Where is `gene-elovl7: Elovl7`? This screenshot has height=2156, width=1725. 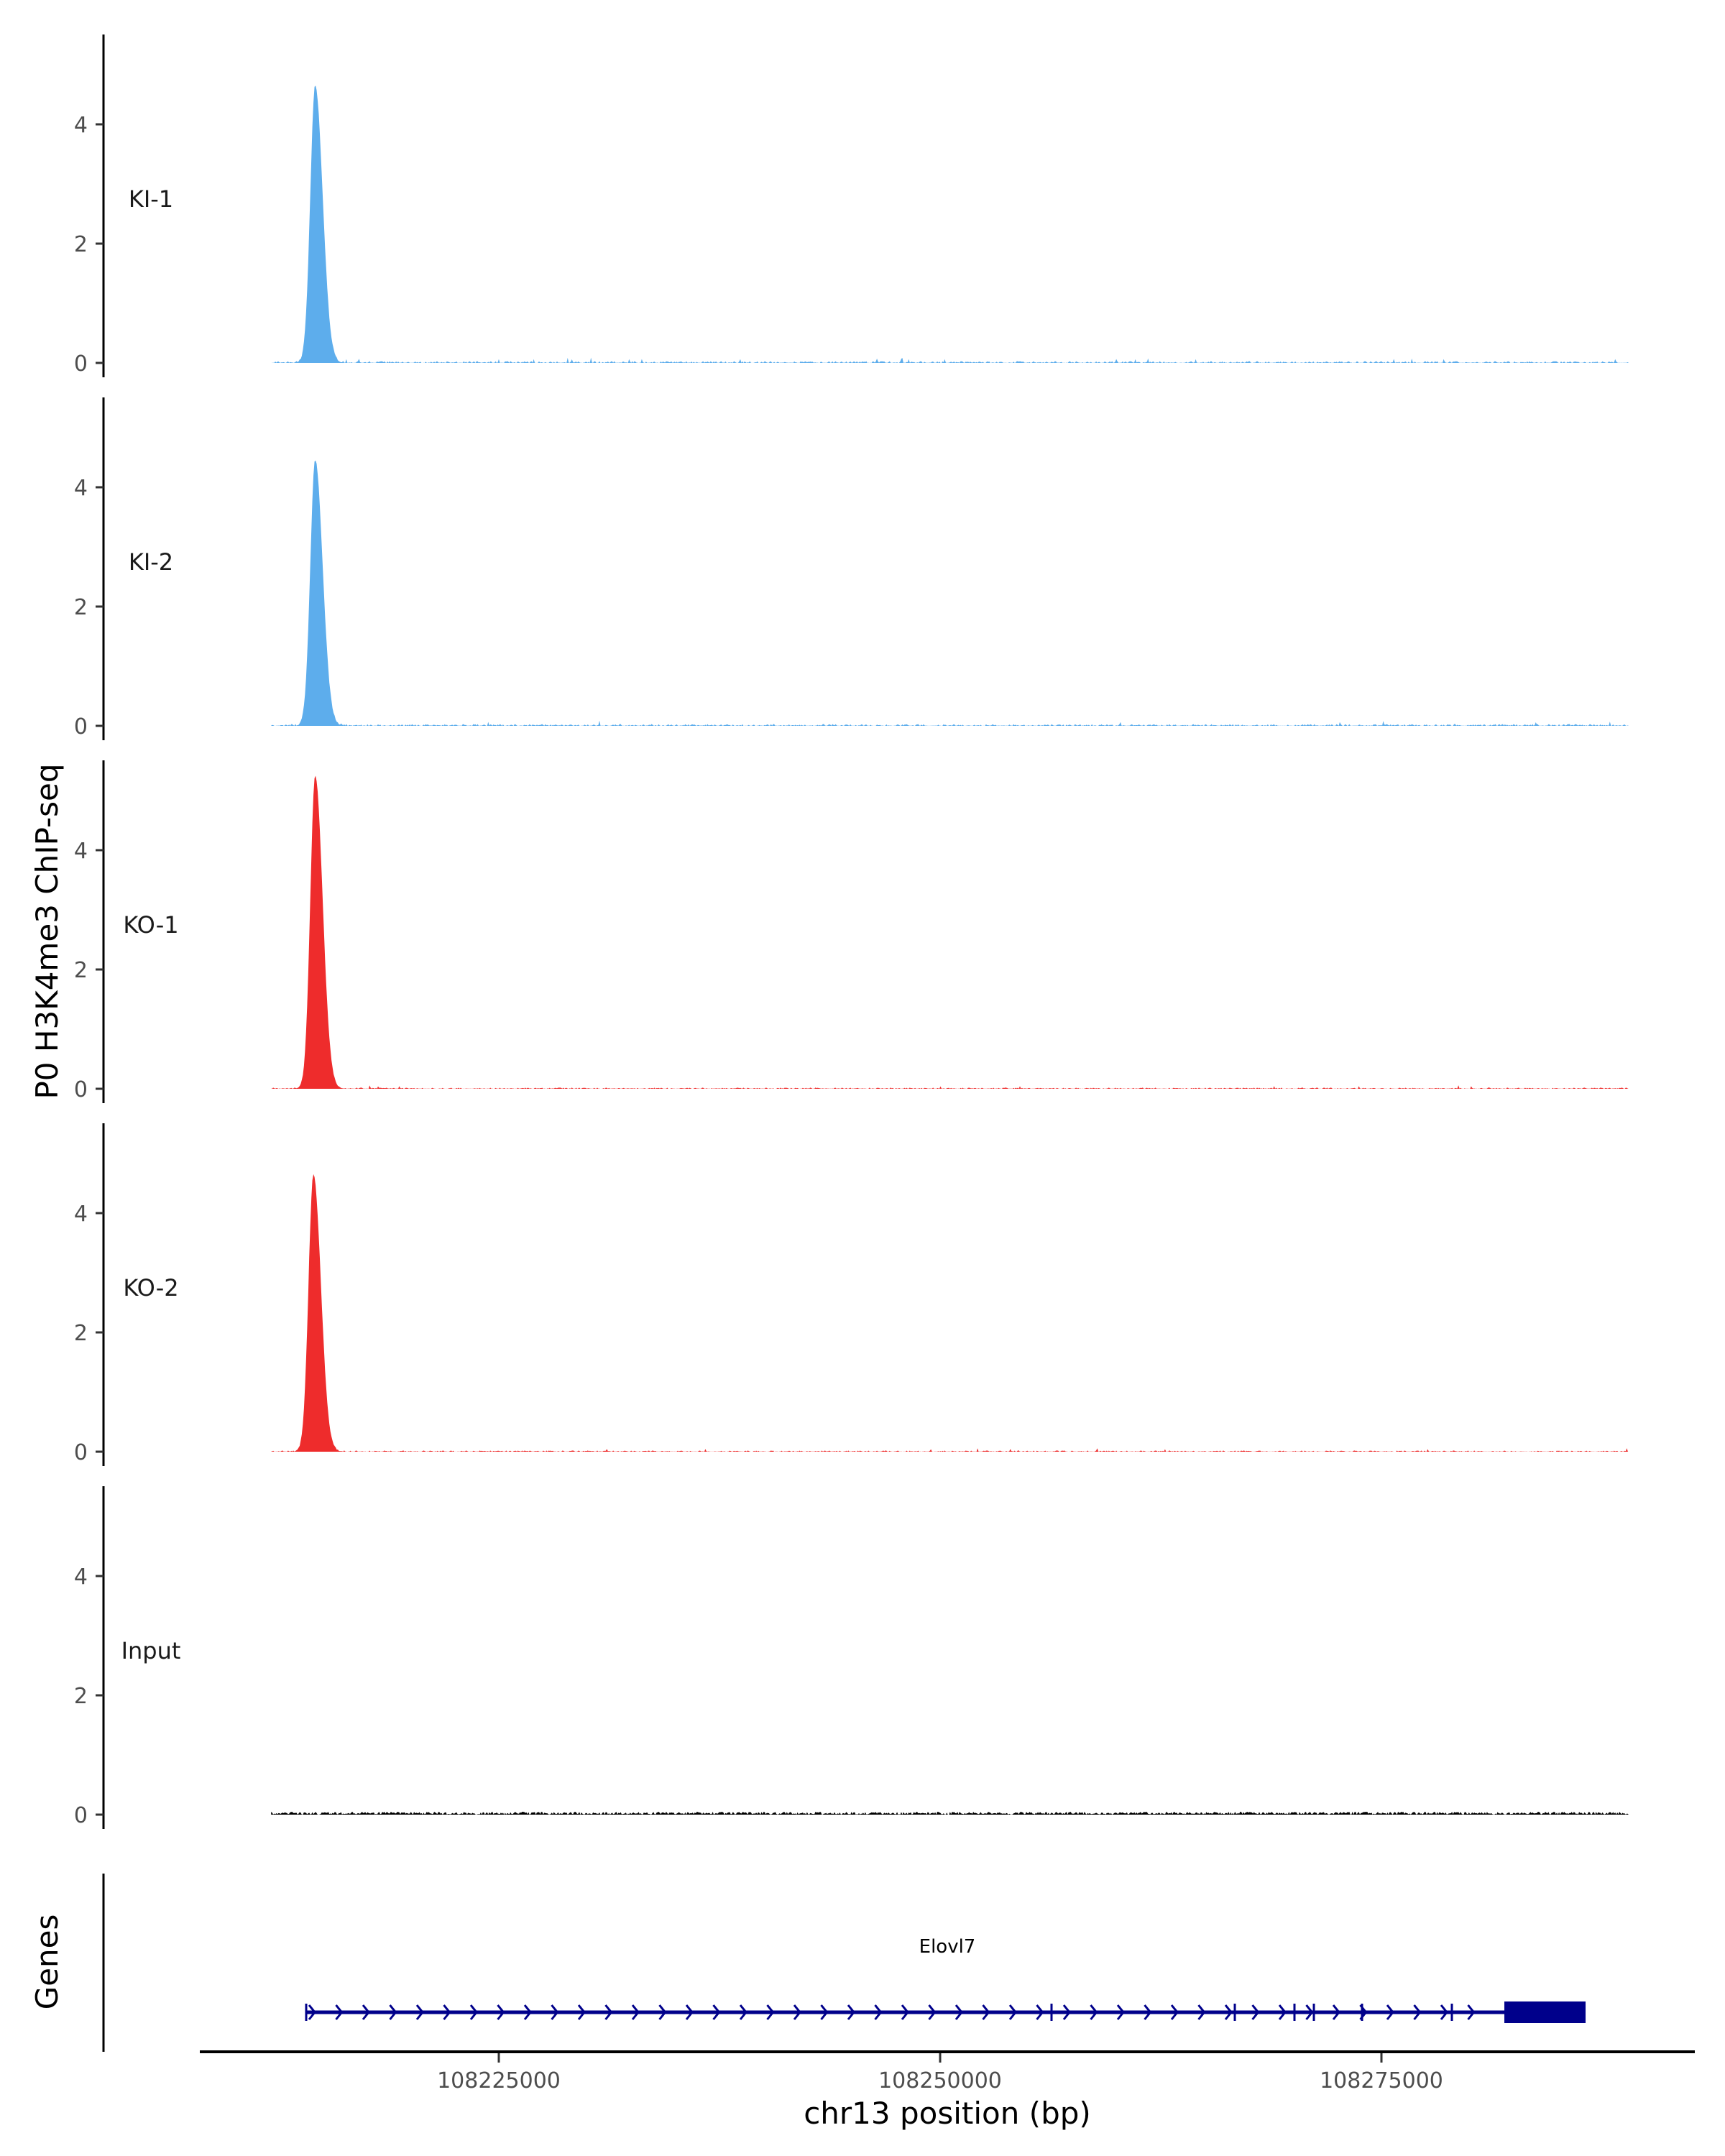 gene-elovl7: Elovl7 is located at coordinates (945, 1979).